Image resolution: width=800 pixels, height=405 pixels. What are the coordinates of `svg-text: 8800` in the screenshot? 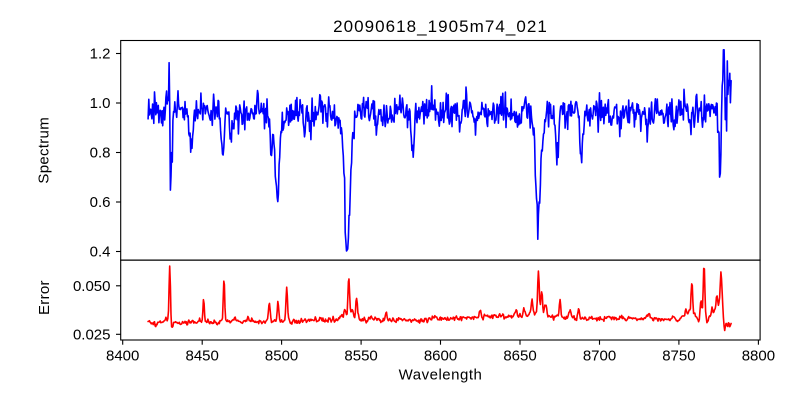 It's located at (758, 356).